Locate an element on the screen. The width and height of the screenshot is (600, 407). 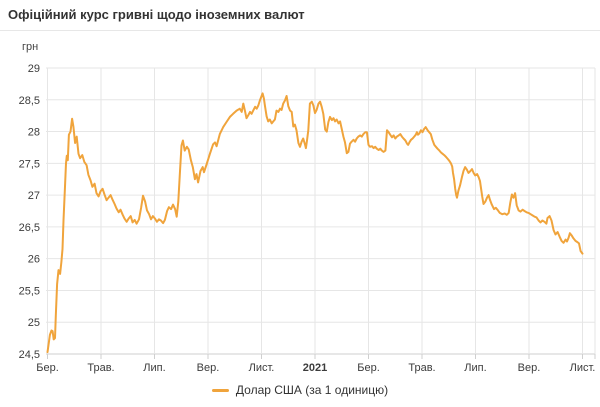
y-tick-label: 27 is located at coordinates (34, 196).